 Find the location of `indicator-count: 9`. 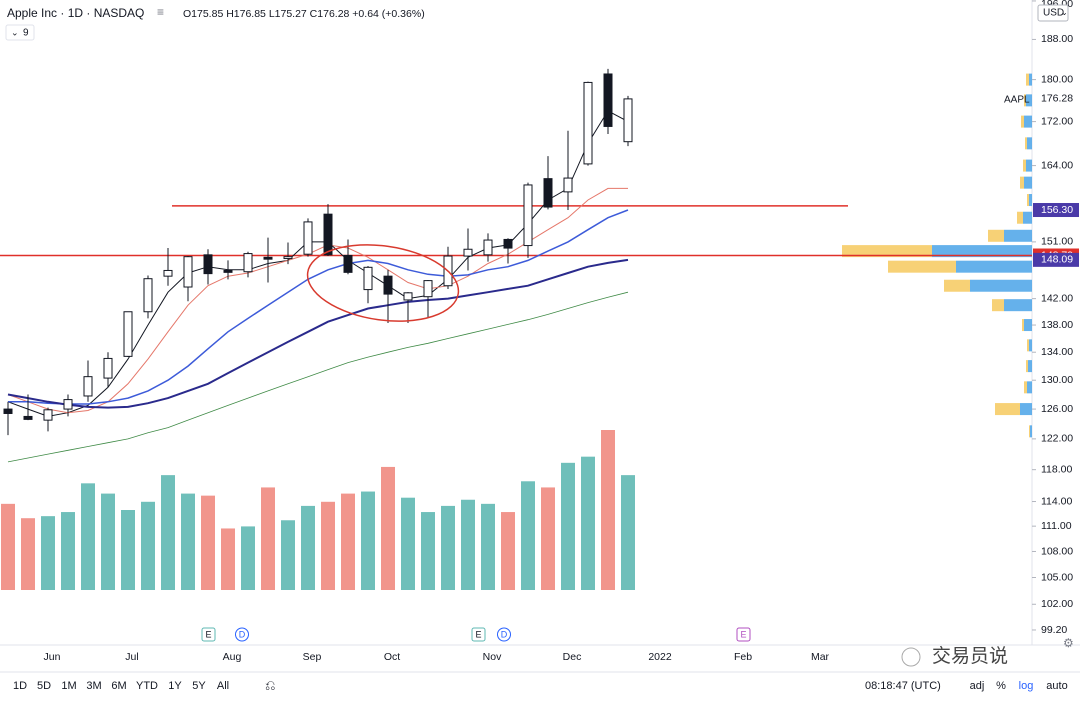

indicator-count: 9 is located at coordinates (26, 33).